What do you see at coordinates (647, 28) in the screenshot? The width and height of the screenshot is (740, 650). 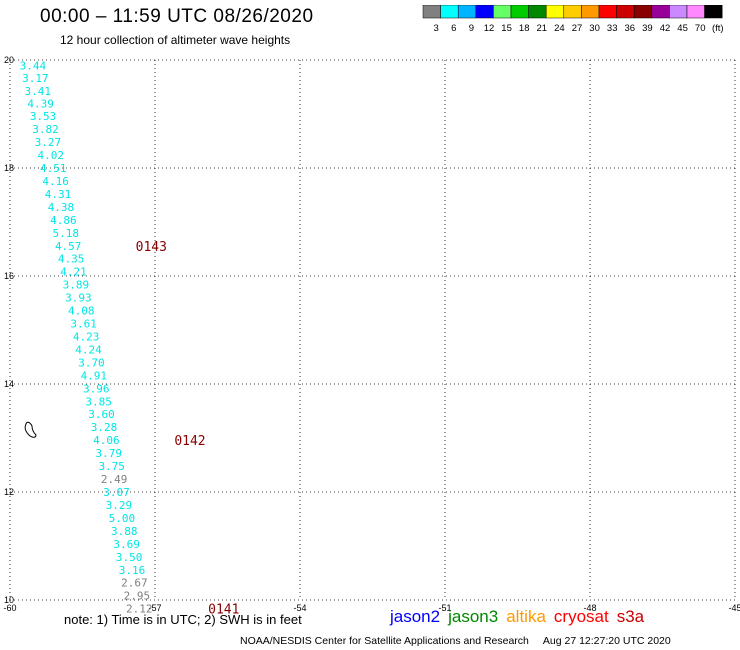 I see `colorbar-label: 39` at bounding box center [647, 28].